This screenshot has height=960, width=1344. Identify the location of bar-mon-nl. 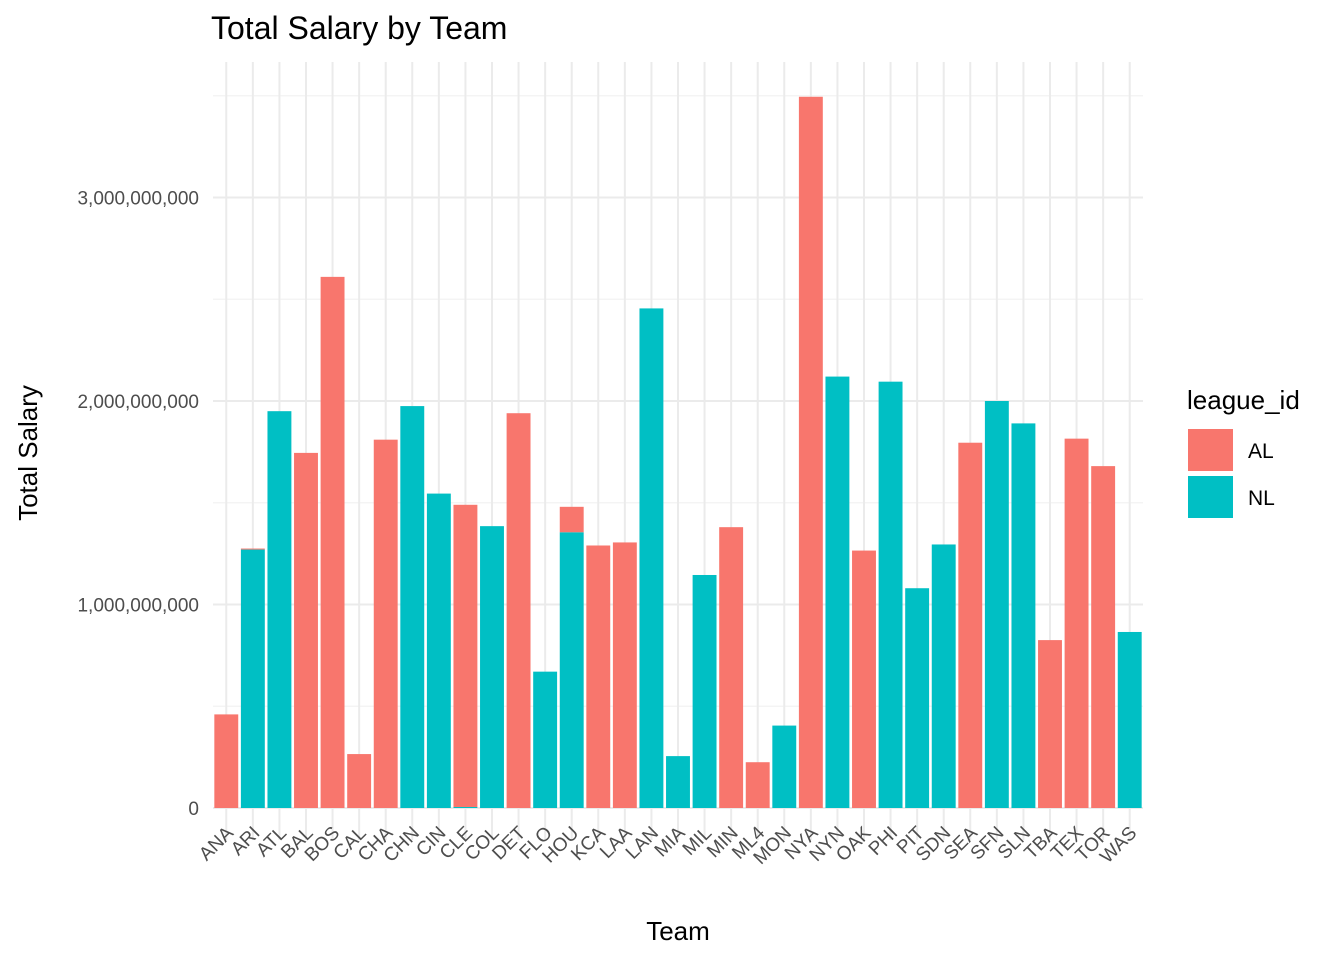
(784, 766).